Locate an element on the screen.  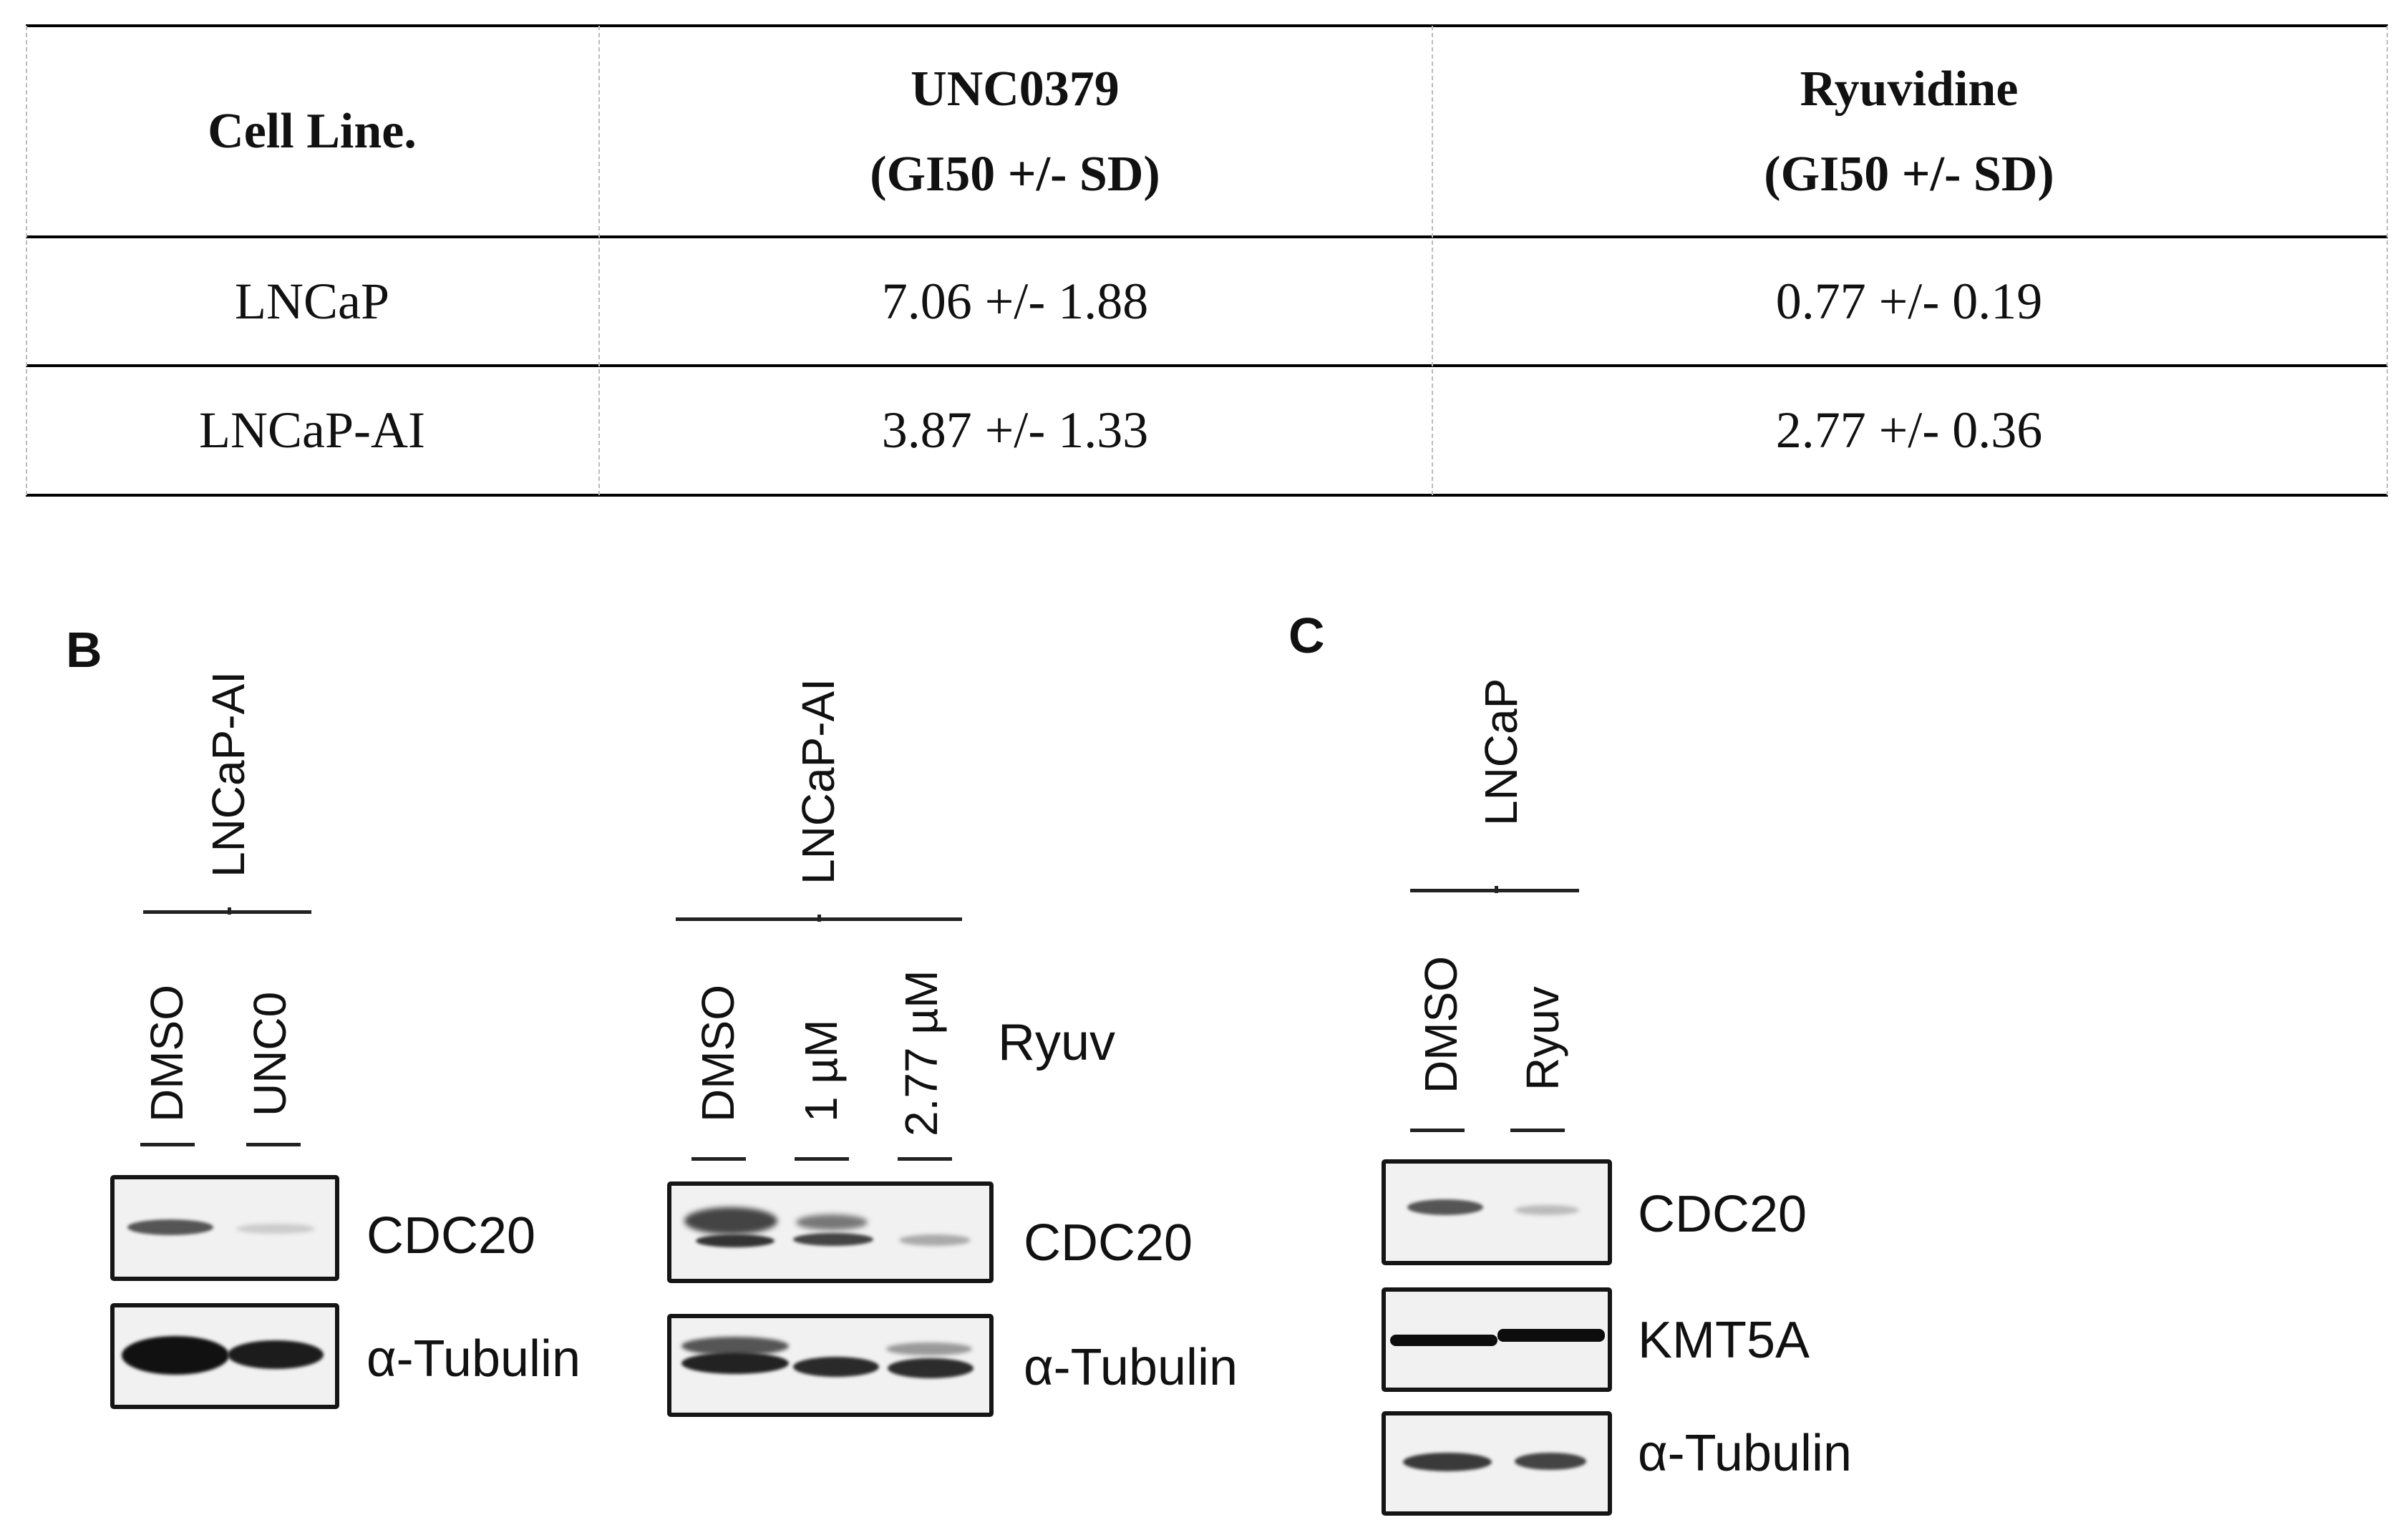
header-line: Ryuvidine is located at coordinates (1910, 89).